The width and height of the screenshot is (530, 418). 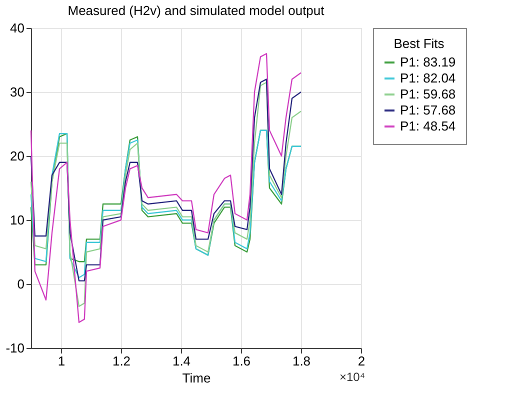 I want to click on legend-label: P1: 57.68, so click(x=428, y=110).